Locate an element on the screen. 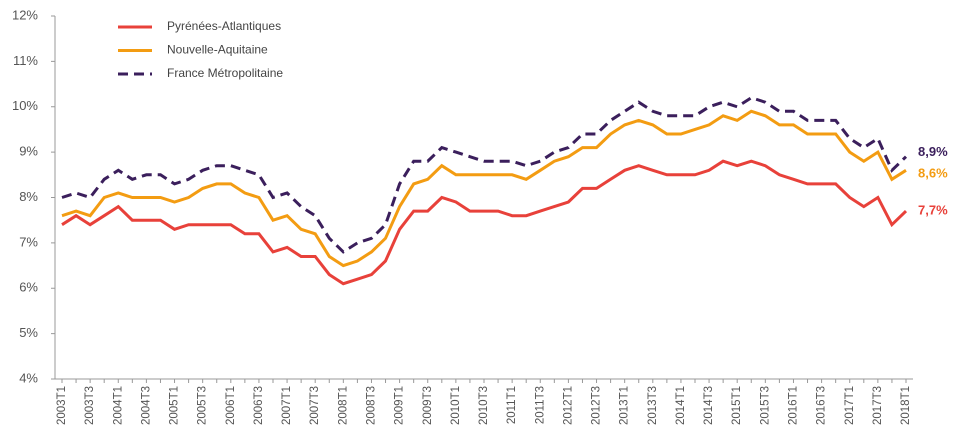  x-tick-label: 2017T3 is located at coordinates (878, 405).